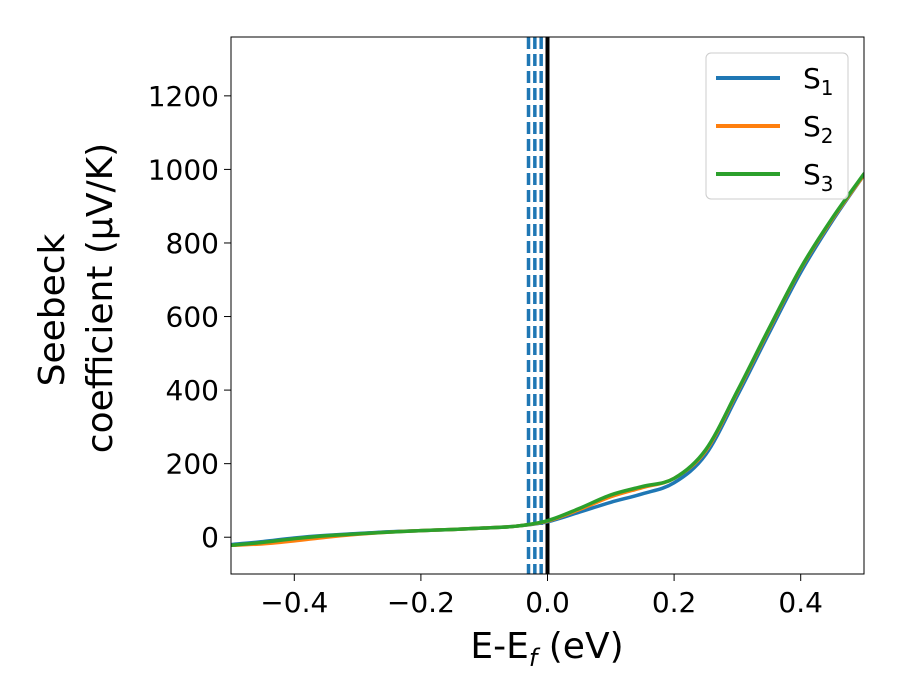 This screenshot has height=700, width=900. What do you see at coordinates (800, 602) in the screenshot?
I see `x-tick-label: 0.4` at bounding box center [800, 602].